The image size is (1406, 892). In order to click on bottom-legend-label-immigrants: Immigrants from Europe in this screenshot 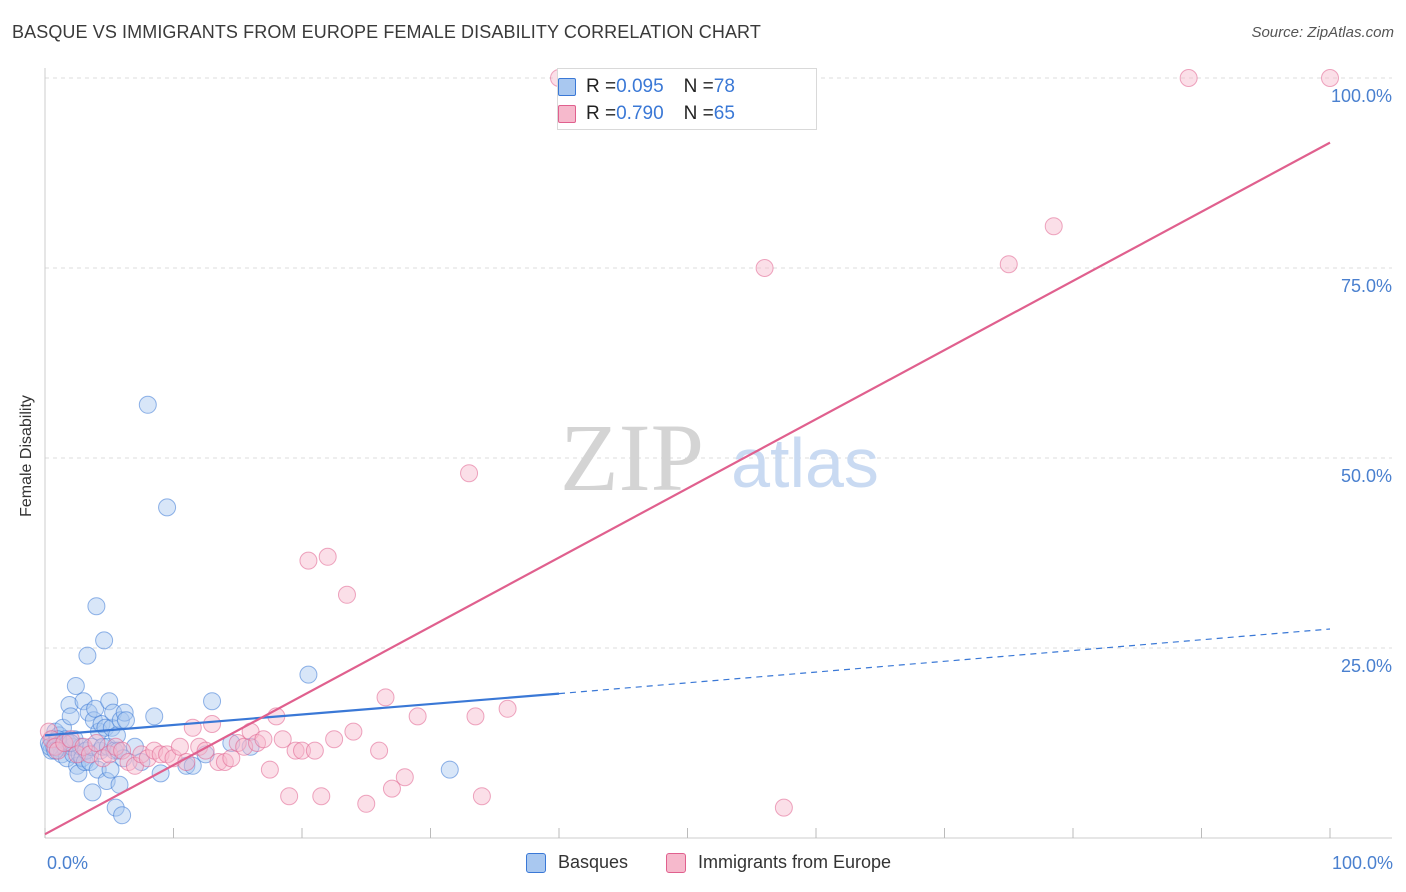, I will do `click(795, 862)`.